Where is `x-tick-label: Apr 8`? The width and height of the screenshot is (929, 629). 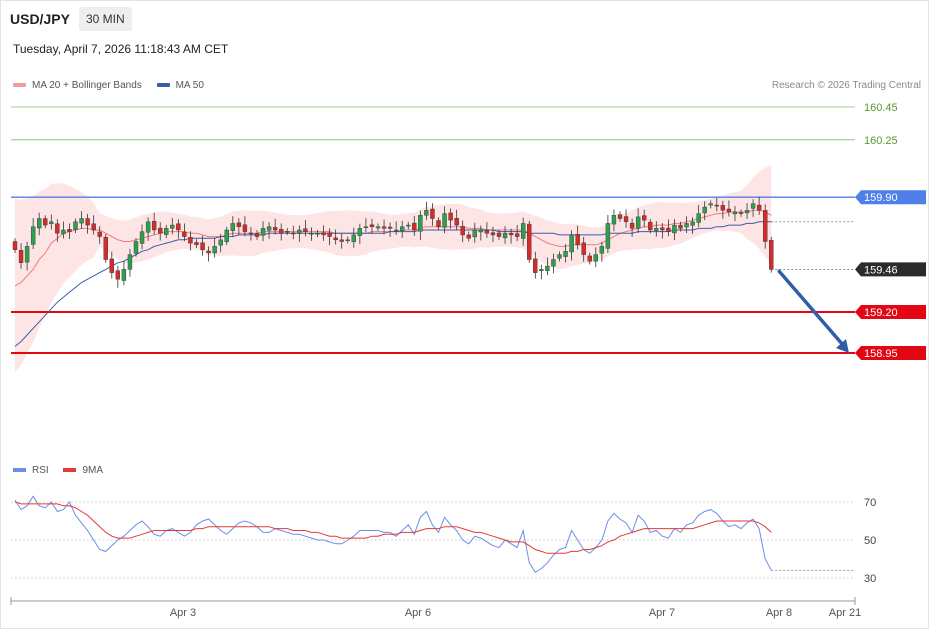 x-tick-label: Apr 8 is located at coordinates (779, 613).